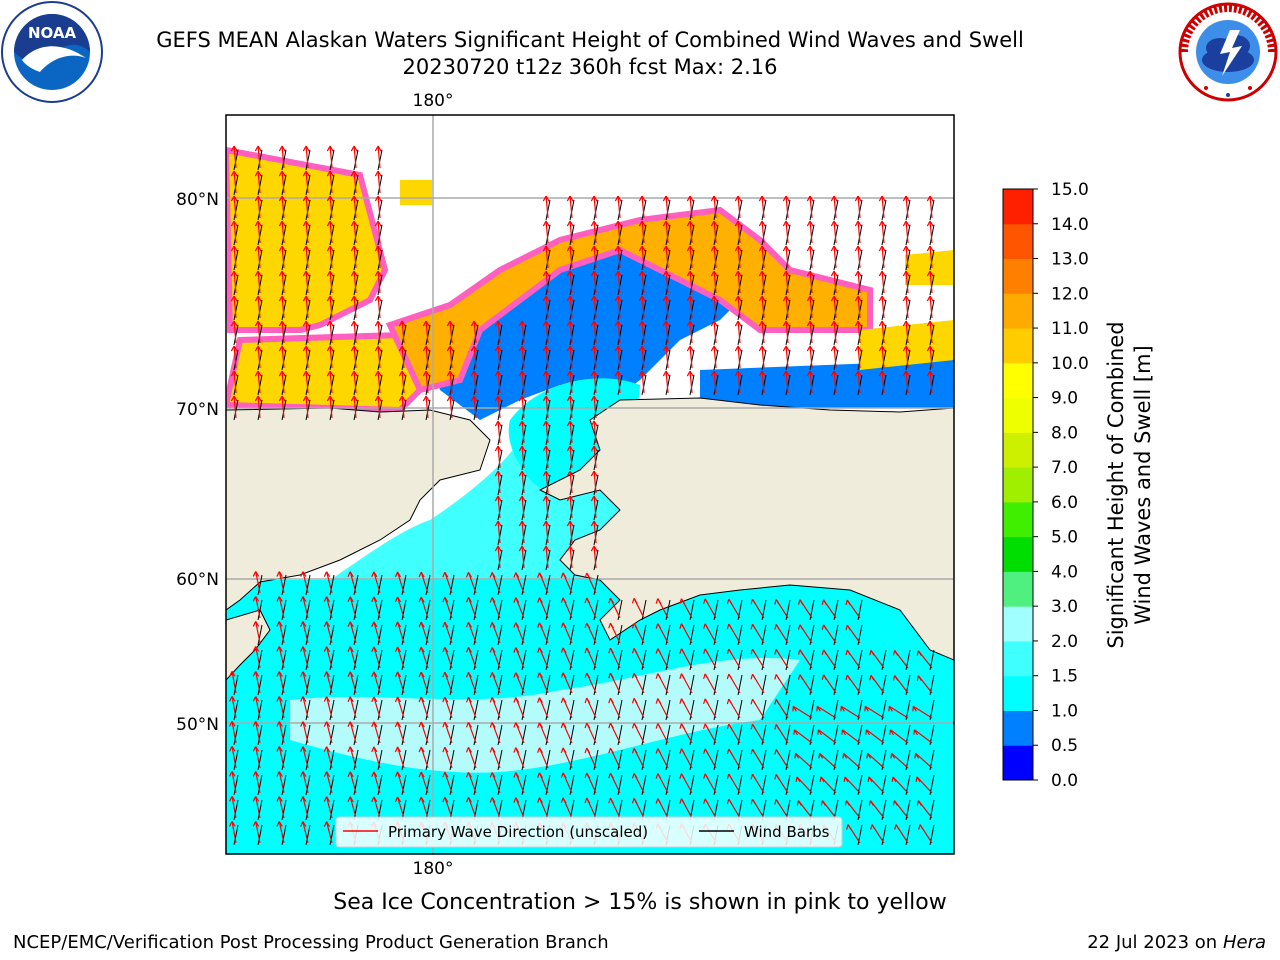  Describe the element at coordinates (1064, 399) in the screenshot. I see `colorbar-tick-label: 9.0` at that location.